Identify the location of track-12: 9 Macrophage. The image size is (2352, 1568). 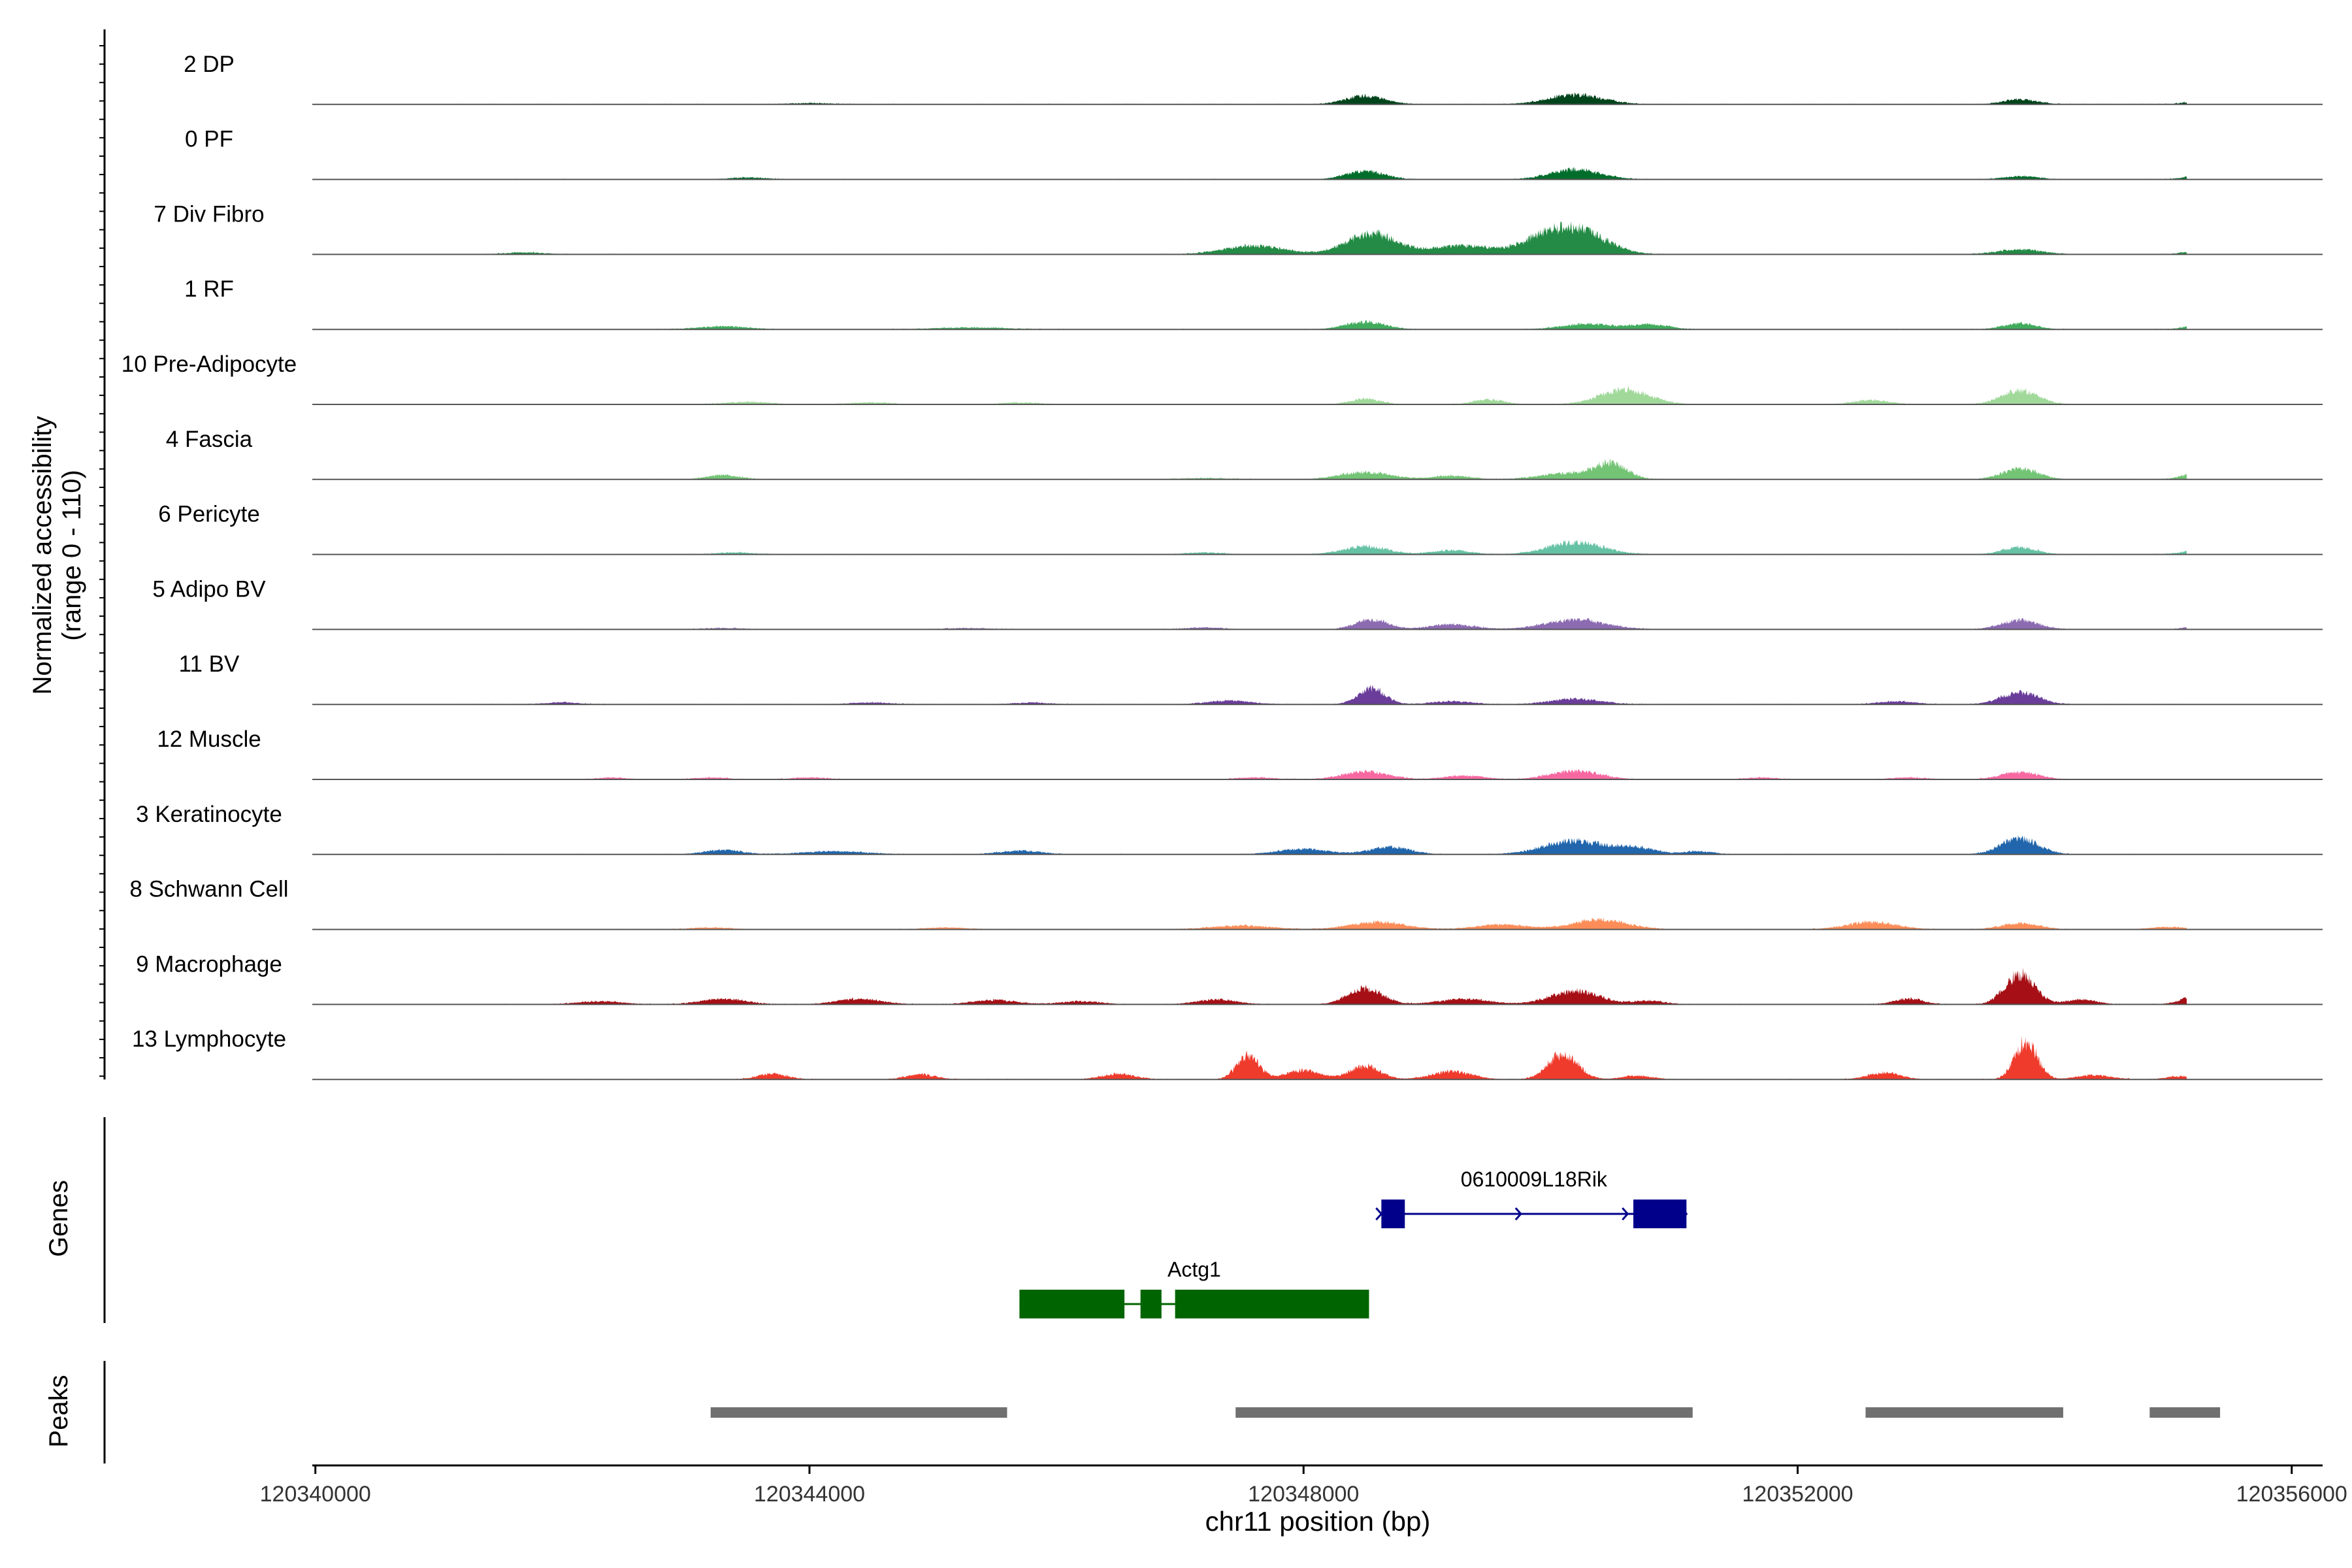
(1229, 978).